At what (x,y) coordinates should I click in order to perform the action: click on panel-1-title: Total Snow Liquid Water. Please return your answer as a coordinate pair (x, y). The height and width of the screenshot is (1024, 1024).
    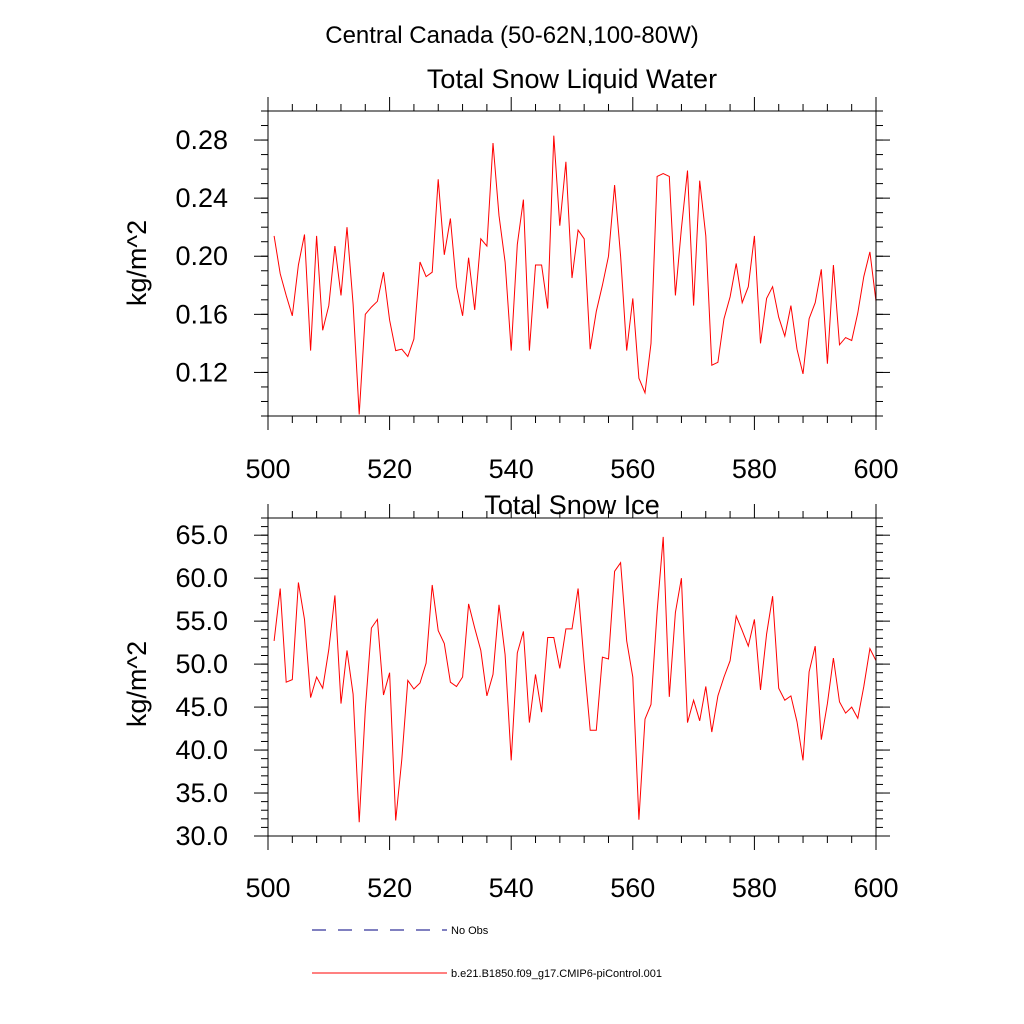
    Looking at the image, I should click on (572, 79).